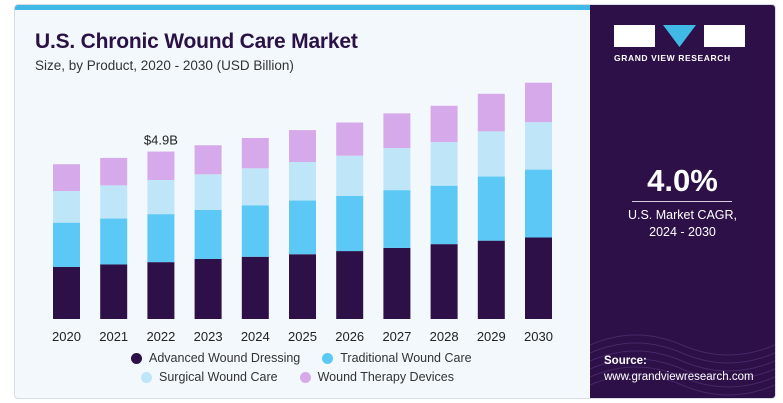 This screenshot has height=403, width=783. I want to click on decorative-wave-lines, so click(682, 365).